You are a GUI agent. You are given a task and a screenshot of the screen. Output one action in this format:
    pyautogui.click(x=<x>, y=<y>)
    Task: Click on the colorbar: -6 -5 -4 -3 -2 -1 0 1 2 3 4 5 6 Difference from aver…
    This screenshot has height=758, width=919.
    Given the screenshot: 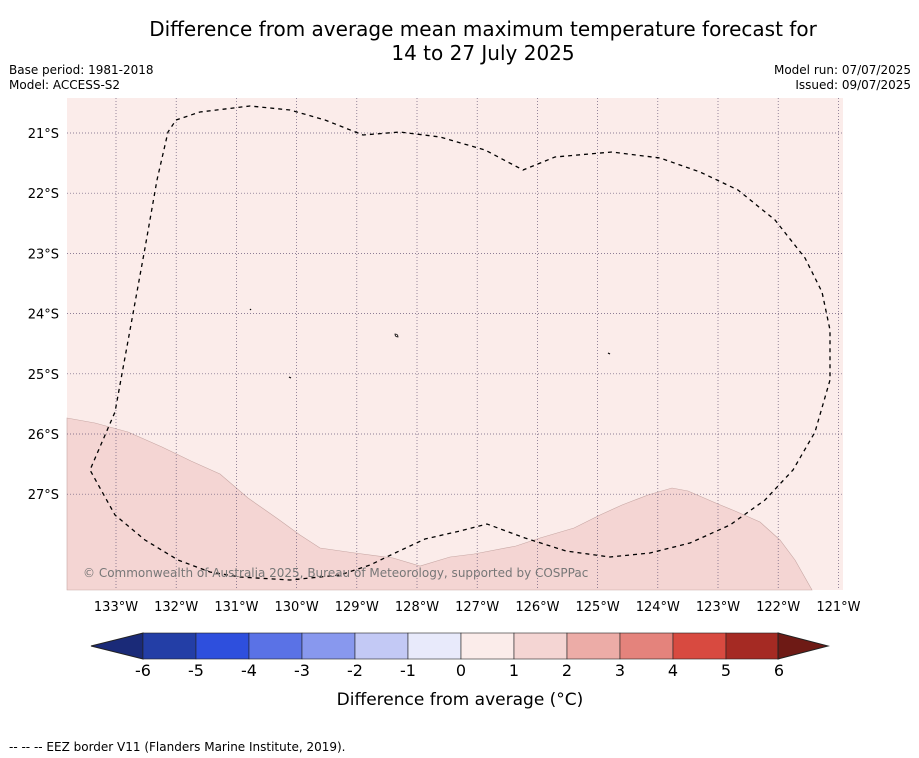 What is the action you would take?
    pyautogui.click(x=460, y=671)
    